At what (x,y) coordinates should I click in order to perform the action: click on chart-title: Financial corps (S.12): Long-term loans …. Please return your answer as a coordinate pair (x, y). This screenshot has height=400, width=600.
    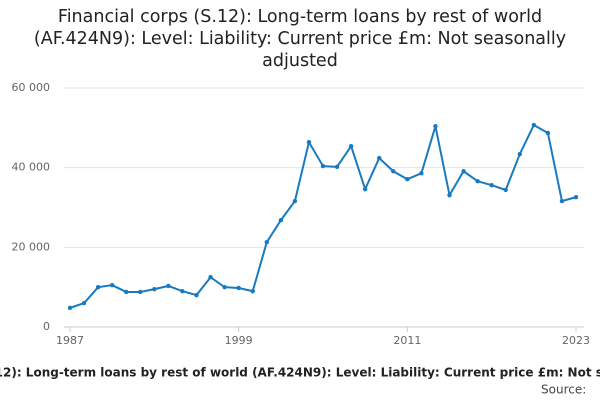
    Looking at the image, I should click on (300, 39).